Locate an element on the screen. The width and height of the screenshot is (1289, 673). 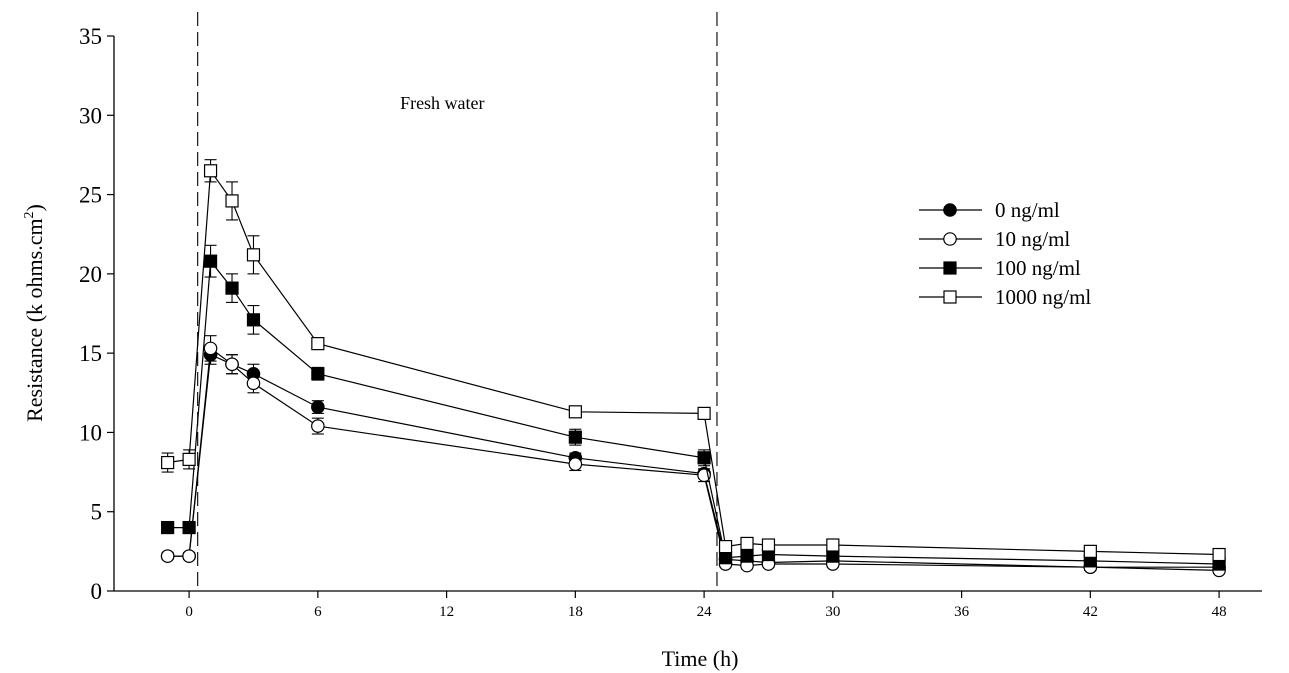
legend-item-3: 1000 ng/ml is located at coordinates (1005, 297).